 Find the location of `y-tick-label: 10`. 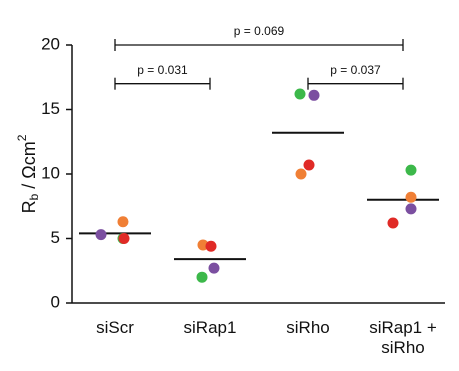

y-tick-label: 10 is located at coordinates (50, 172).